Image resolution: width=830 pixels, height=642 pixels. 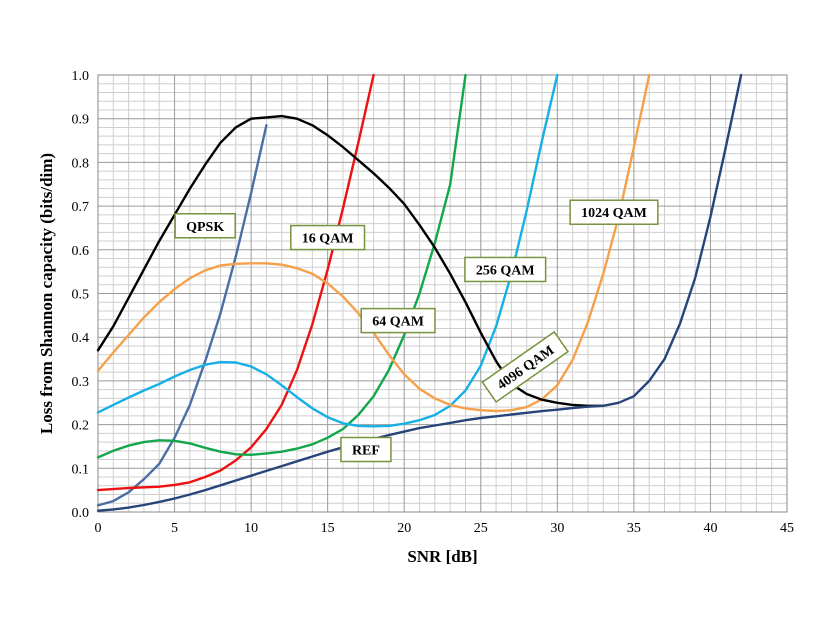 What do you see at coordinates (81, 338) in the screenshot?
I see `y-tick-label: 0.4` at bounding box center [81, 338].